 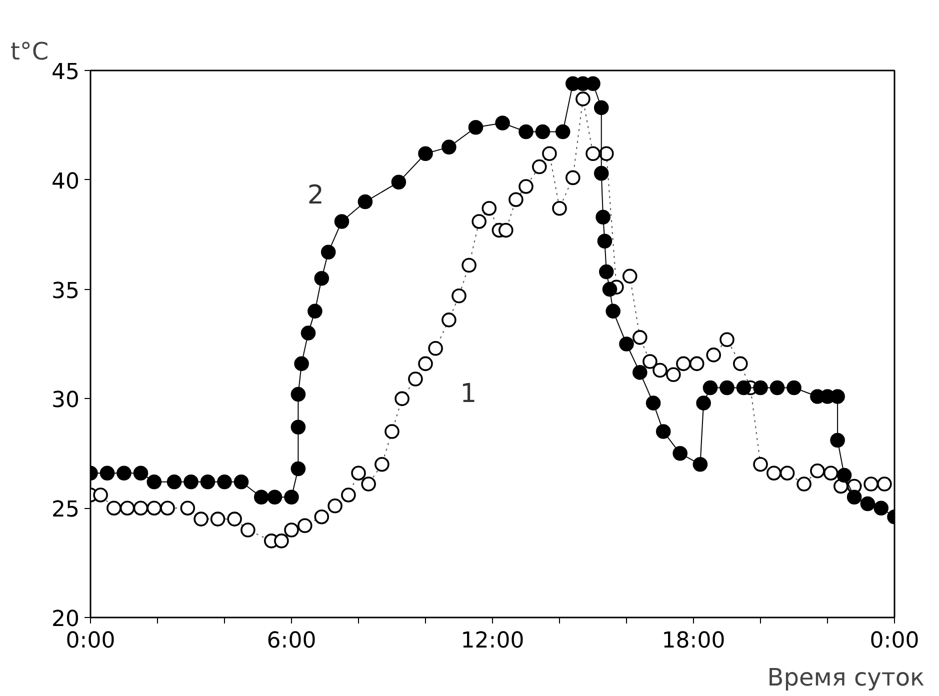 I want to click on annotation: 1, so click(x=468, y=393).